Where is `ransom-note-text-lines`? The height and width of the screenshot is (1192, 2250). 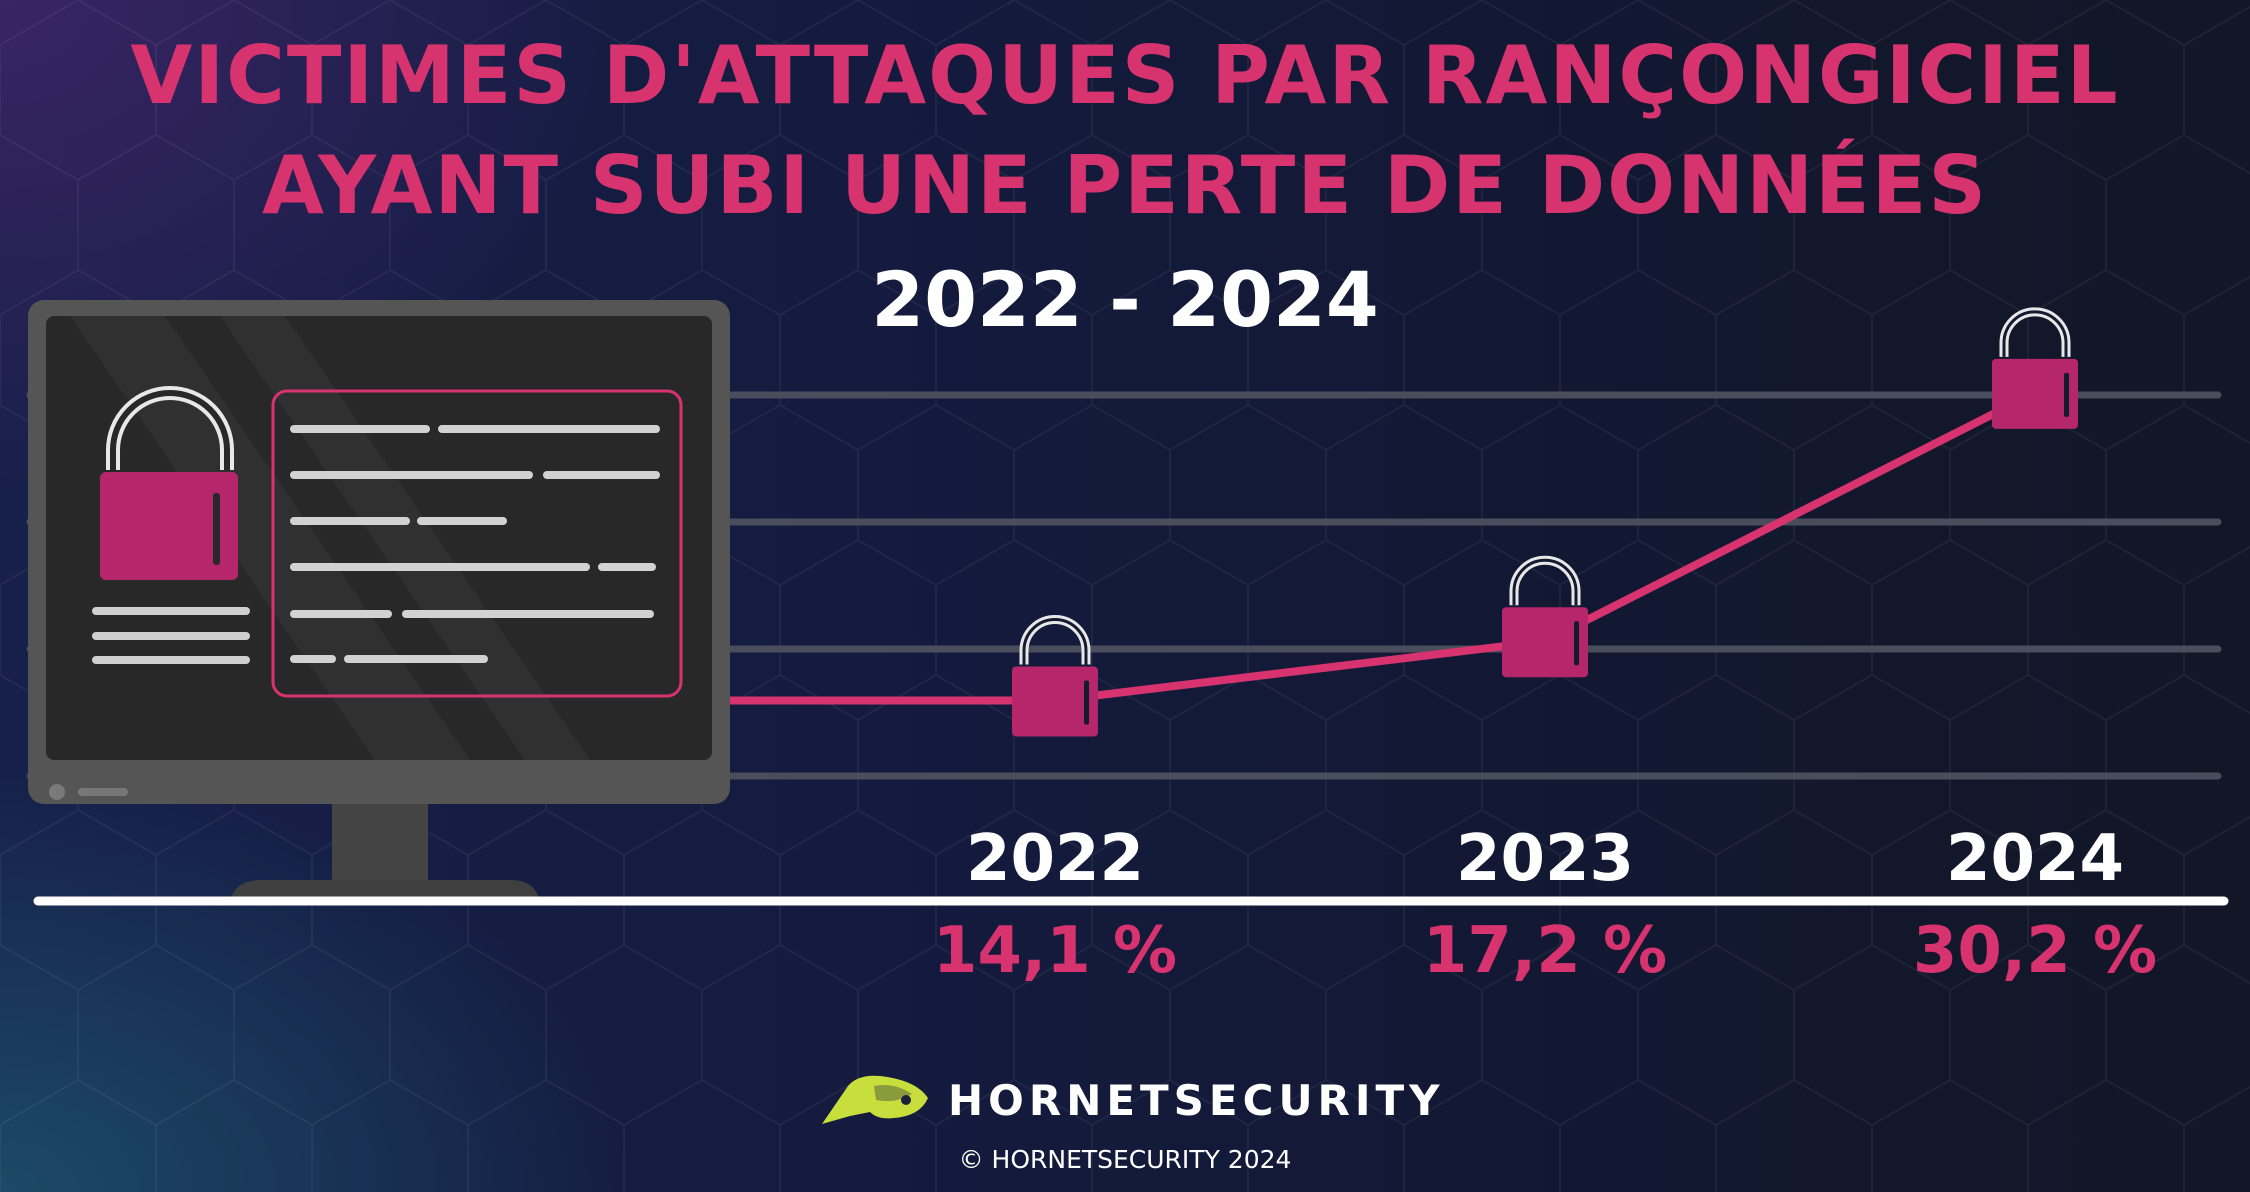
ransom-note-text-lines is located at coordinates (475, 544).